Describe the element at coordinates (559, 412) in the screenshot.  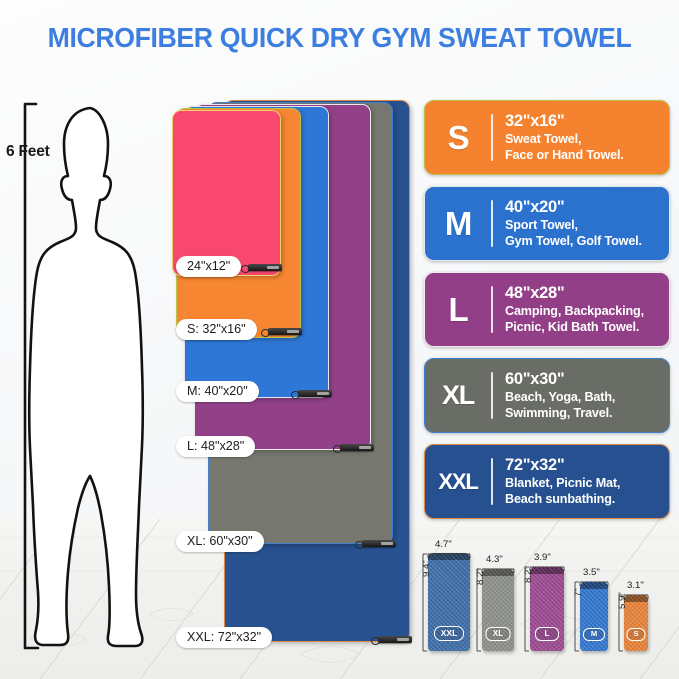
I see `size-card-xl-use-2: Swimming, Travel.` at that location.